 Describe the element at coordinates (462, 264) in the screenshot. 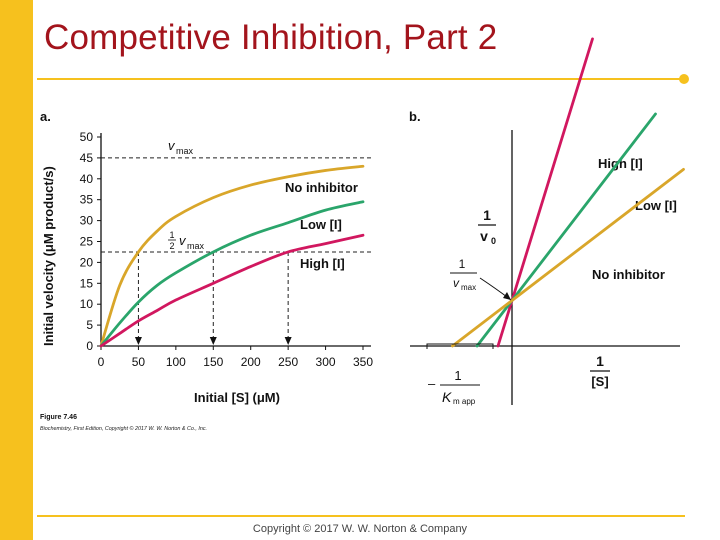

I see `panel-b-intercept-num: 1` at that location.